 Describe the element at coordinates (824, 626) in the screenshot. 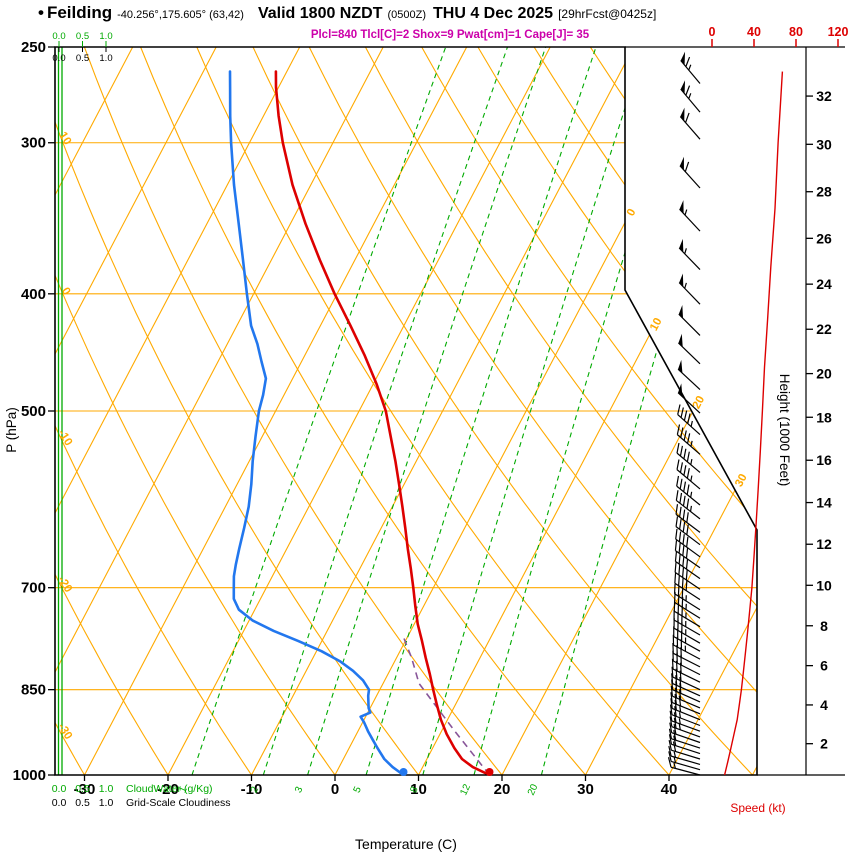

I see `height-tick-label: 8` at that location.